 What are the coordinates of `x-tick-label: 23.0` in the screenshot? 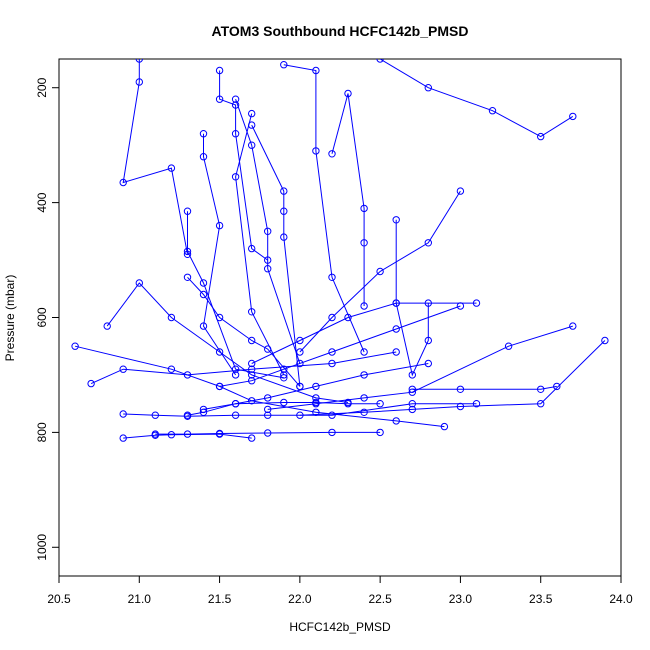 It's located at (461, 599).